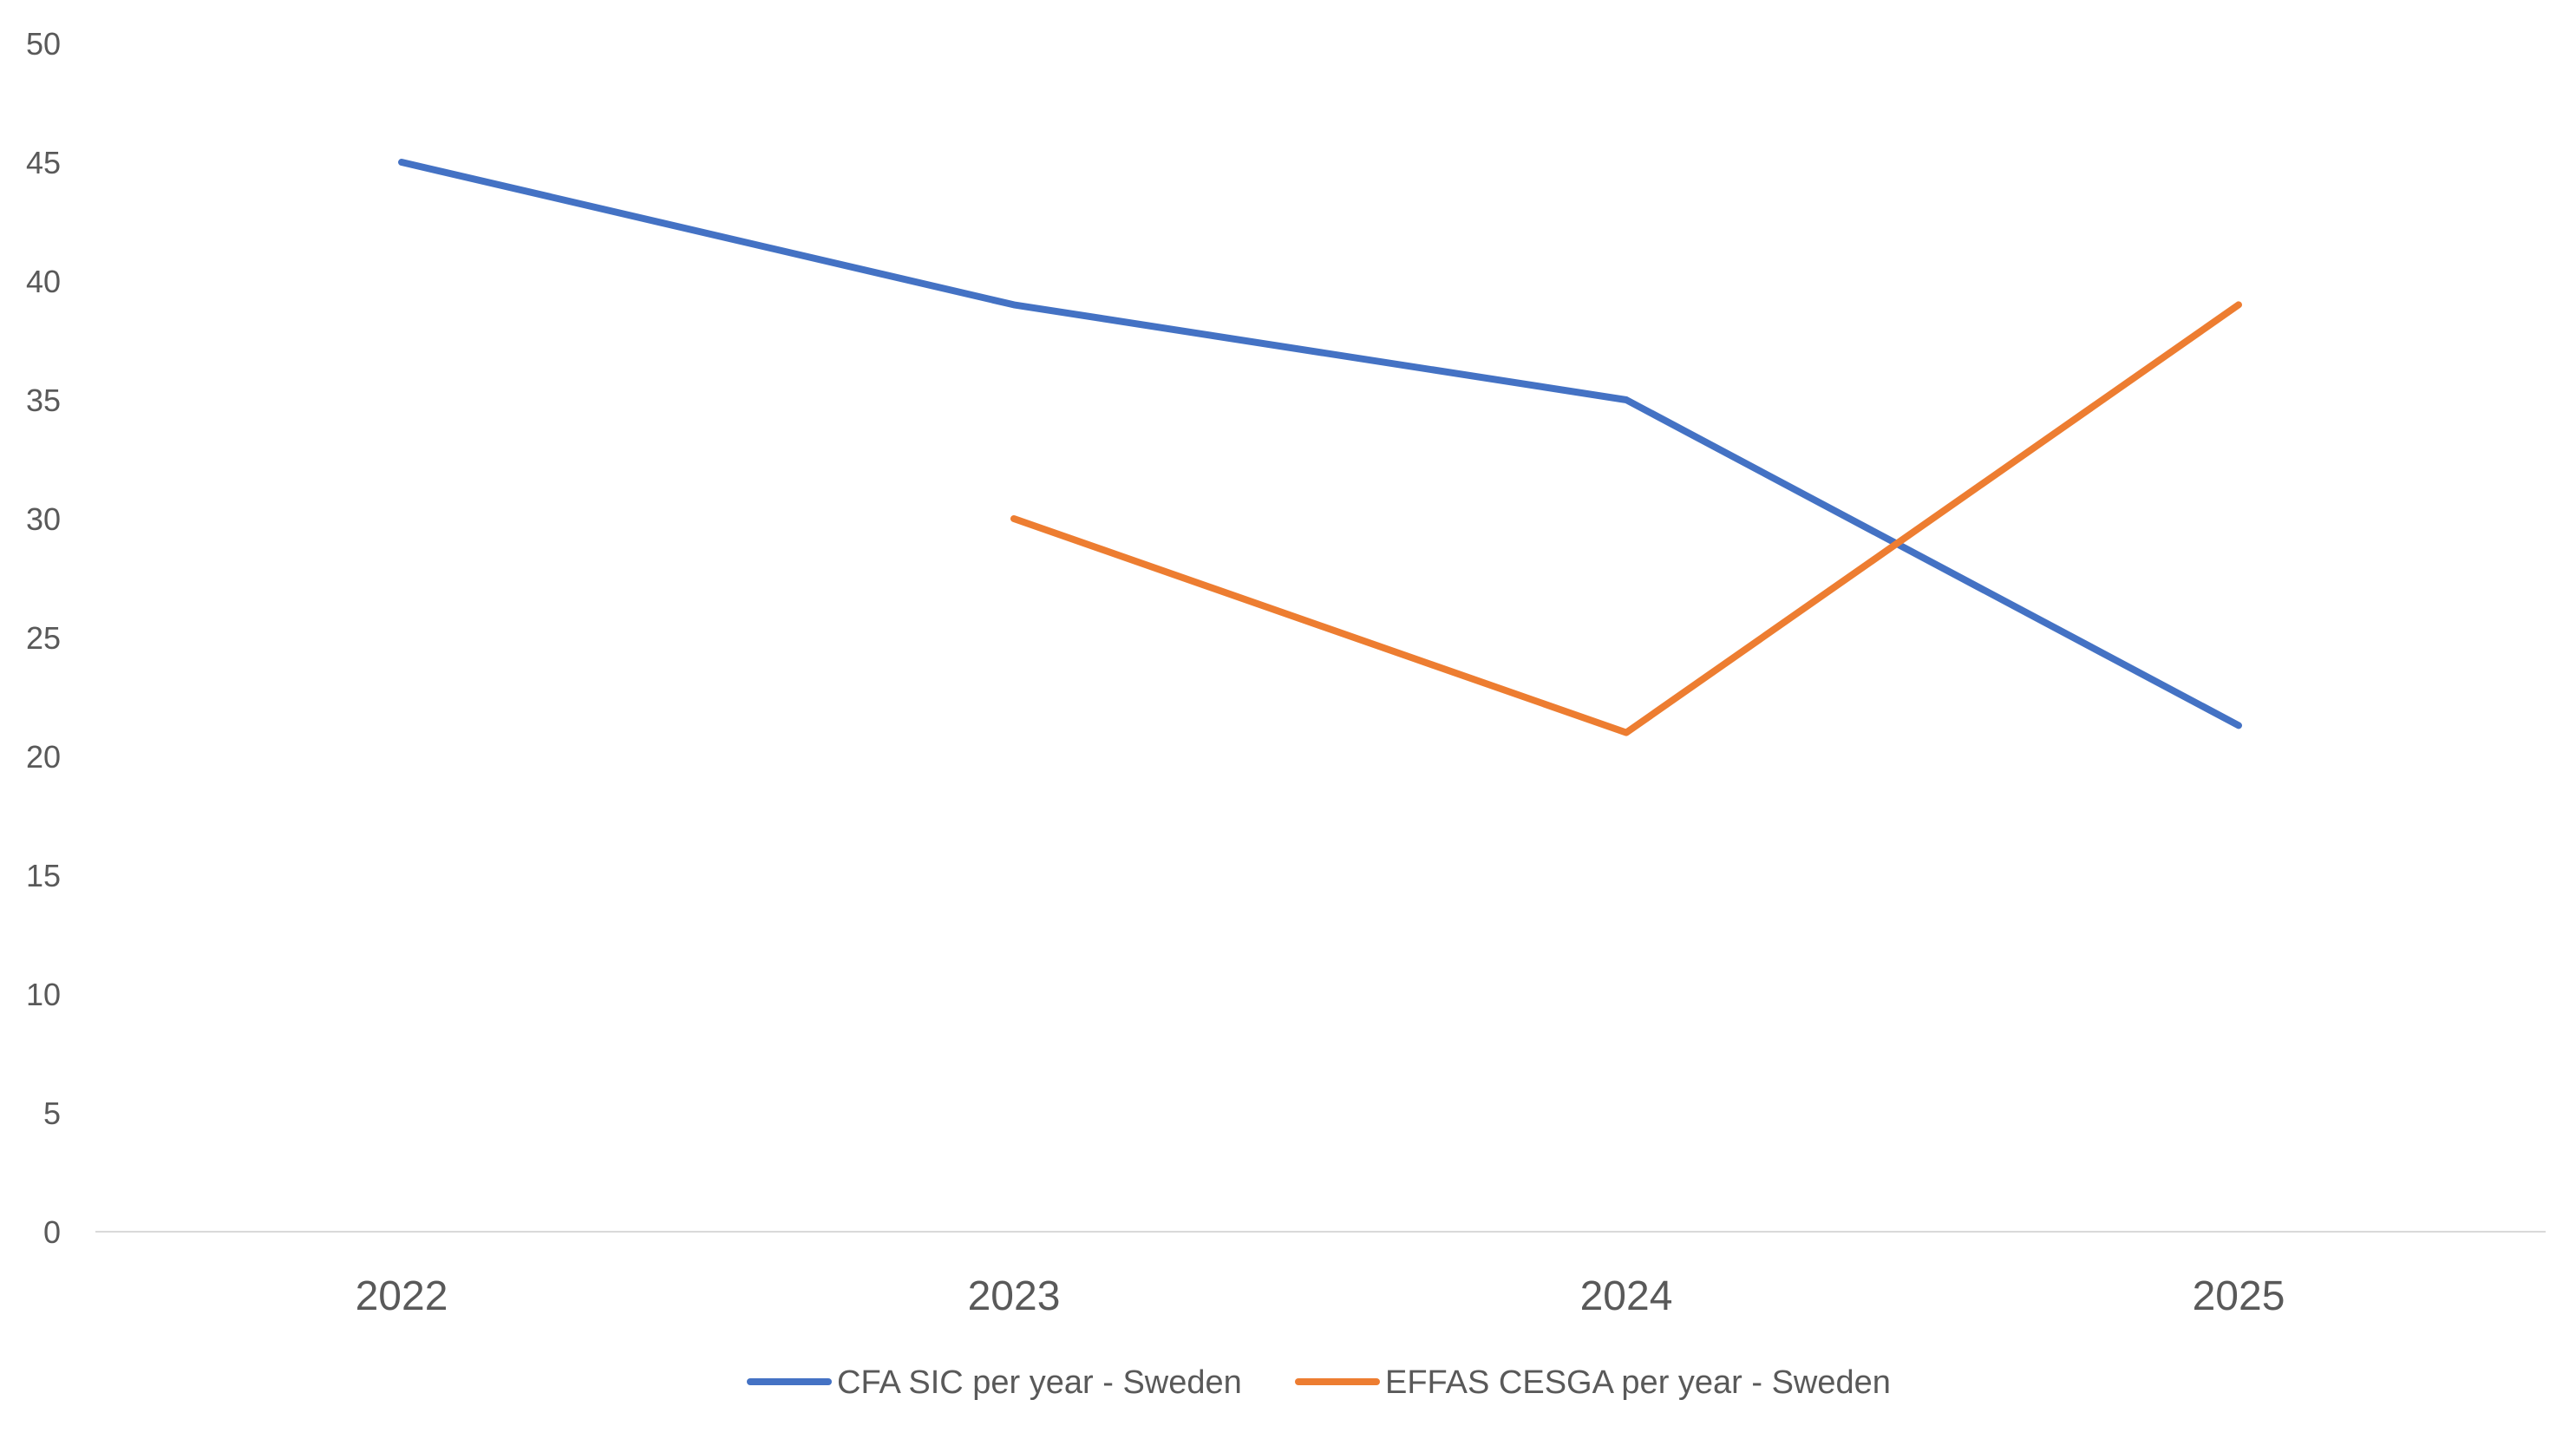 This screenshot has height=1439, width=2576. Describe the element at coordinates (1014, 1296) in the screenshot. I see `x-tick-label: 2023` at that location.